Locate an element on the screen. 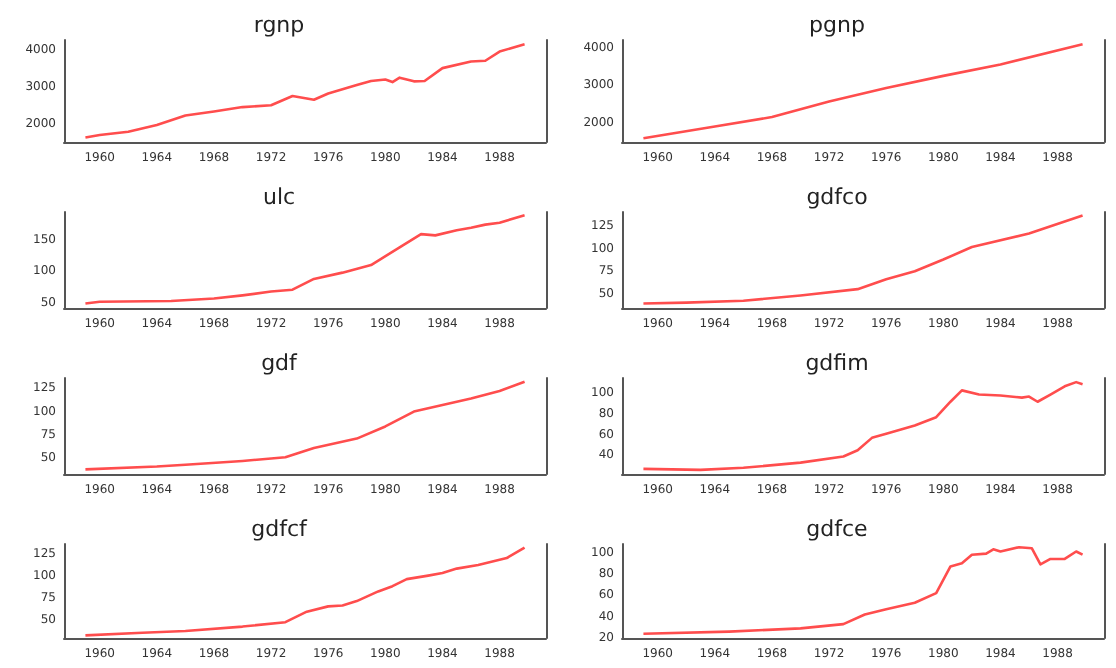  chart-title: gdfim is located at coordinates (837, 363).